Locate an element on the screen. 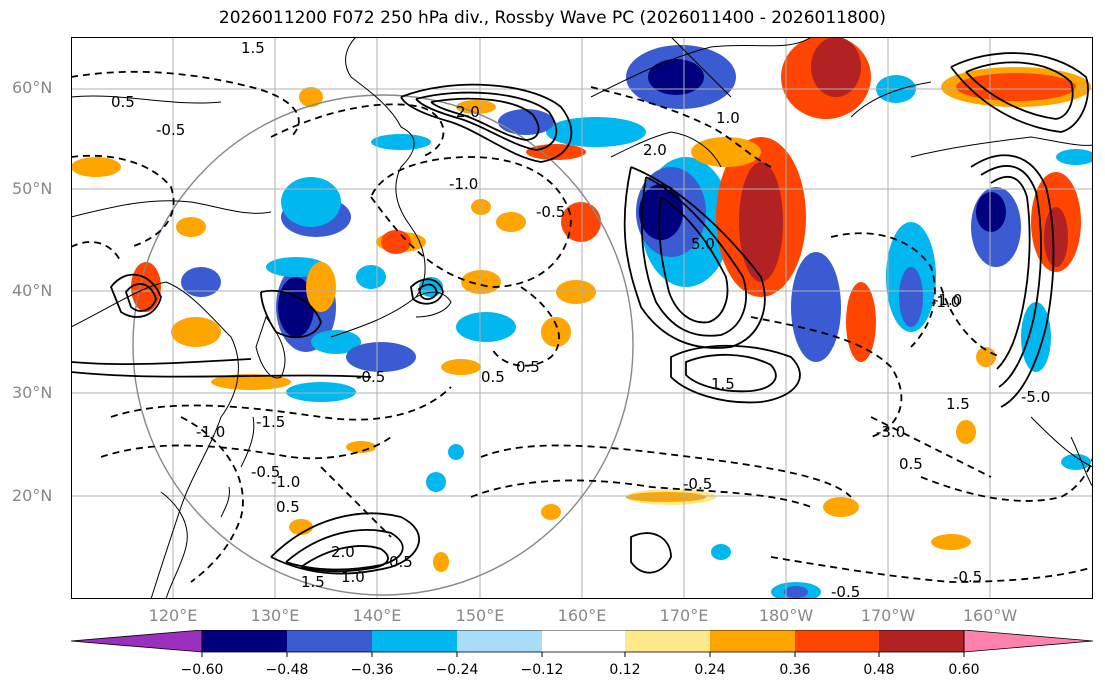 The image size is (1105, 692). lat-label-30n: 30°N is located at coordinates (32, 392).